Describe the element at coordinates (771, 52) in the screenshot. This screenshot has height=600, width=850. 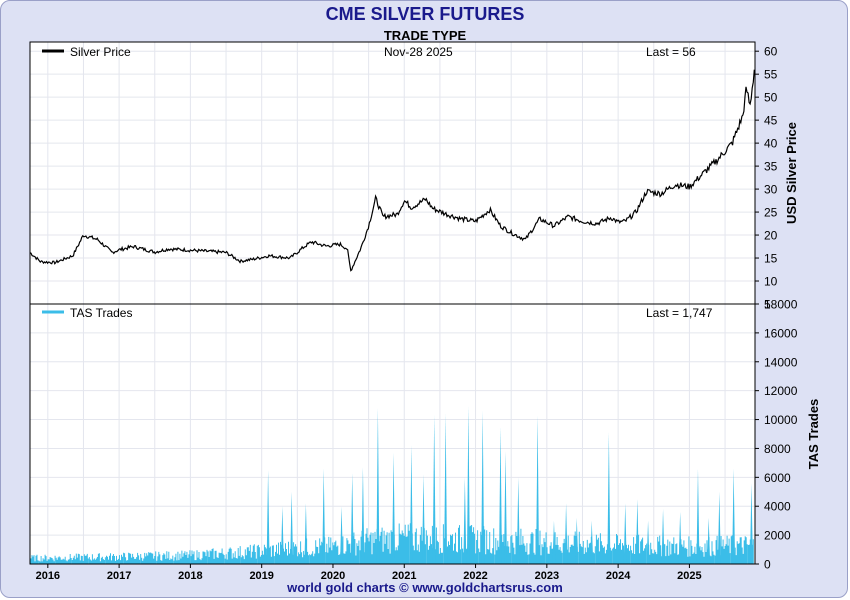
I see `price-y-tick-label: 60` at that location.